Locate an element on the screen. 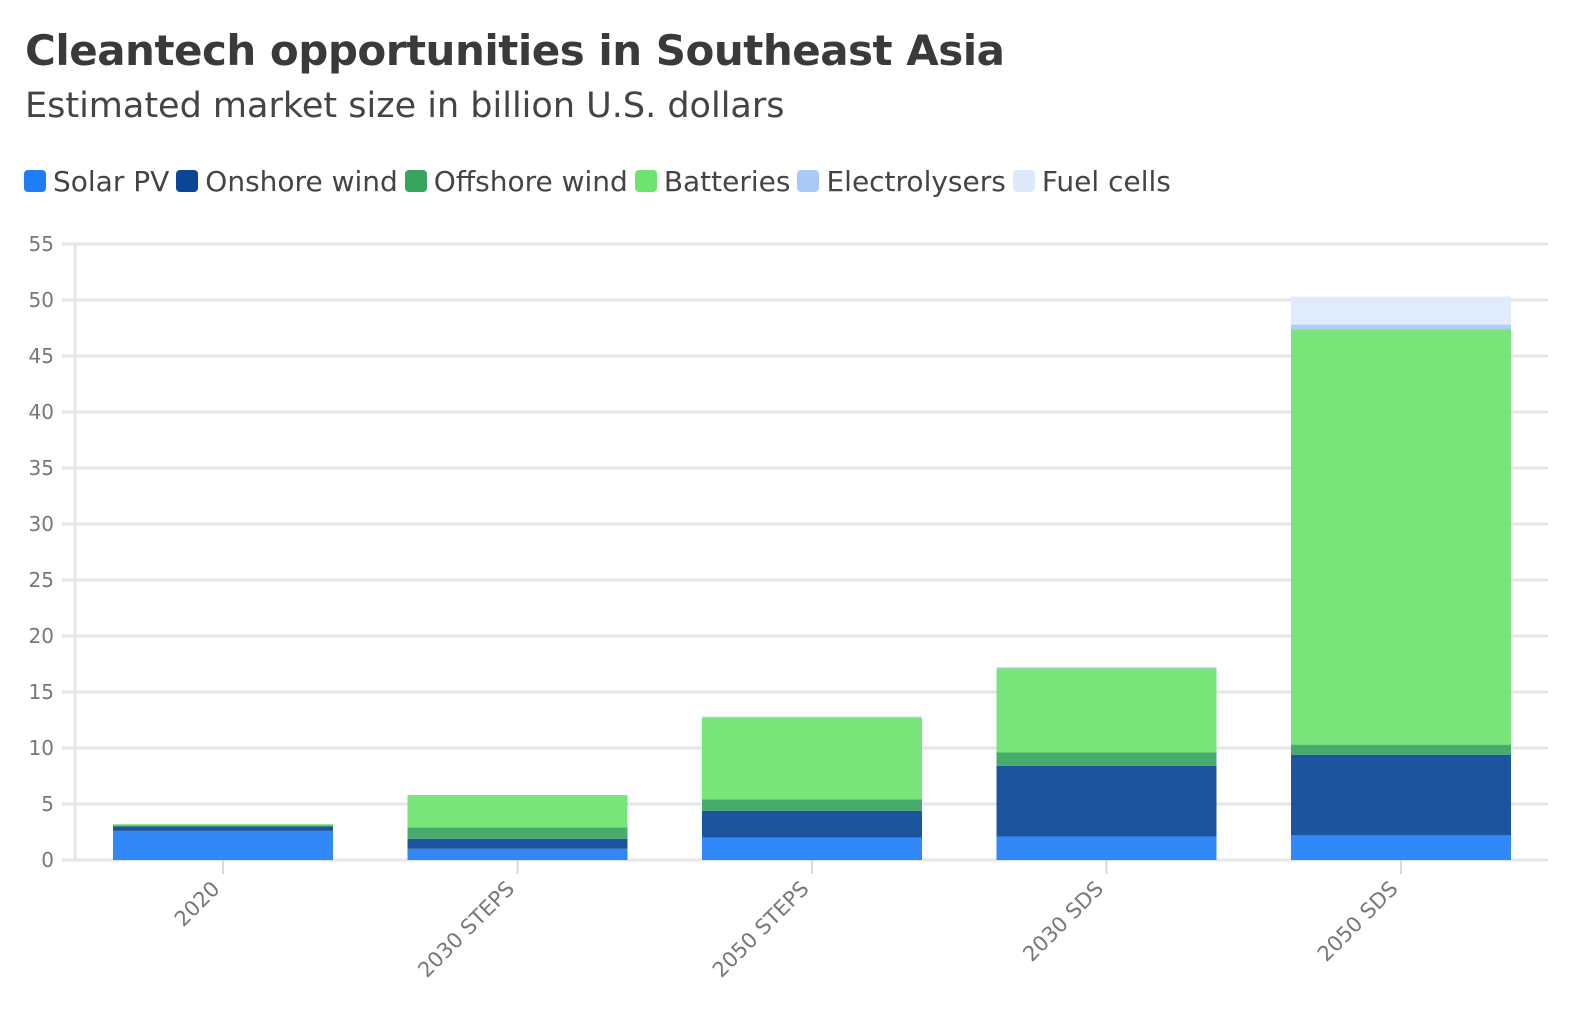 The width and height of the screenshot is (1574, 1015). y-tick-label-35: 35 is located at coordinates (41, 468).